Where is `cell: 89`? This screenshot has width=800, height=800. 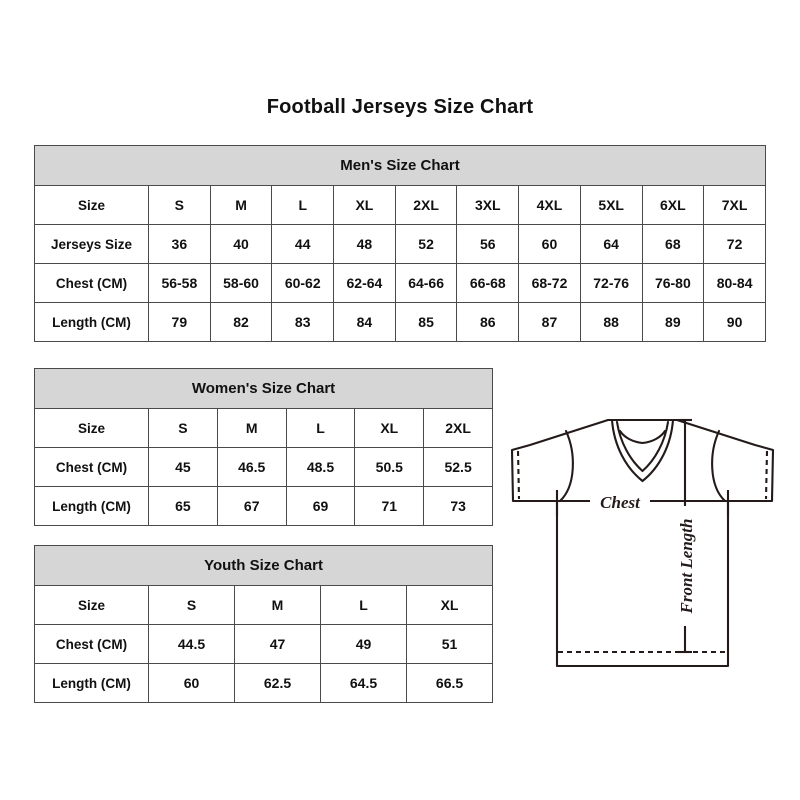 cell: 89 is located at coordinates (673, 322).